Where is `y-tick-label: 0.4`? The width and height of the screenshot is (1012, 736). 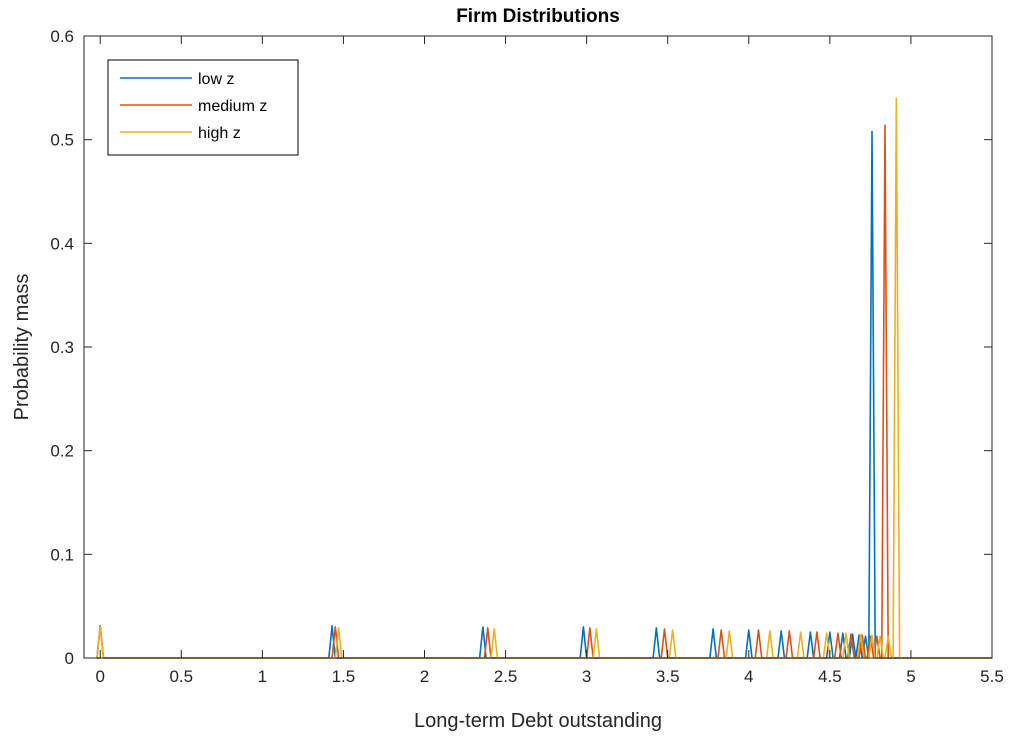
y-tick-label: 0.4 is located at coordinates (62, 243).